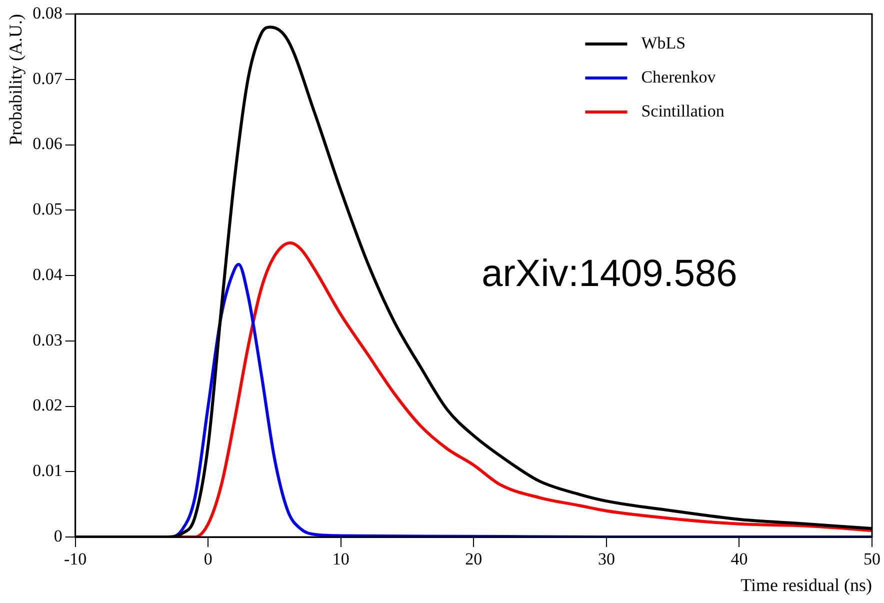 The image size is (884, 603). I want to click on y-tick-label: 0.06, so click(47, 144).